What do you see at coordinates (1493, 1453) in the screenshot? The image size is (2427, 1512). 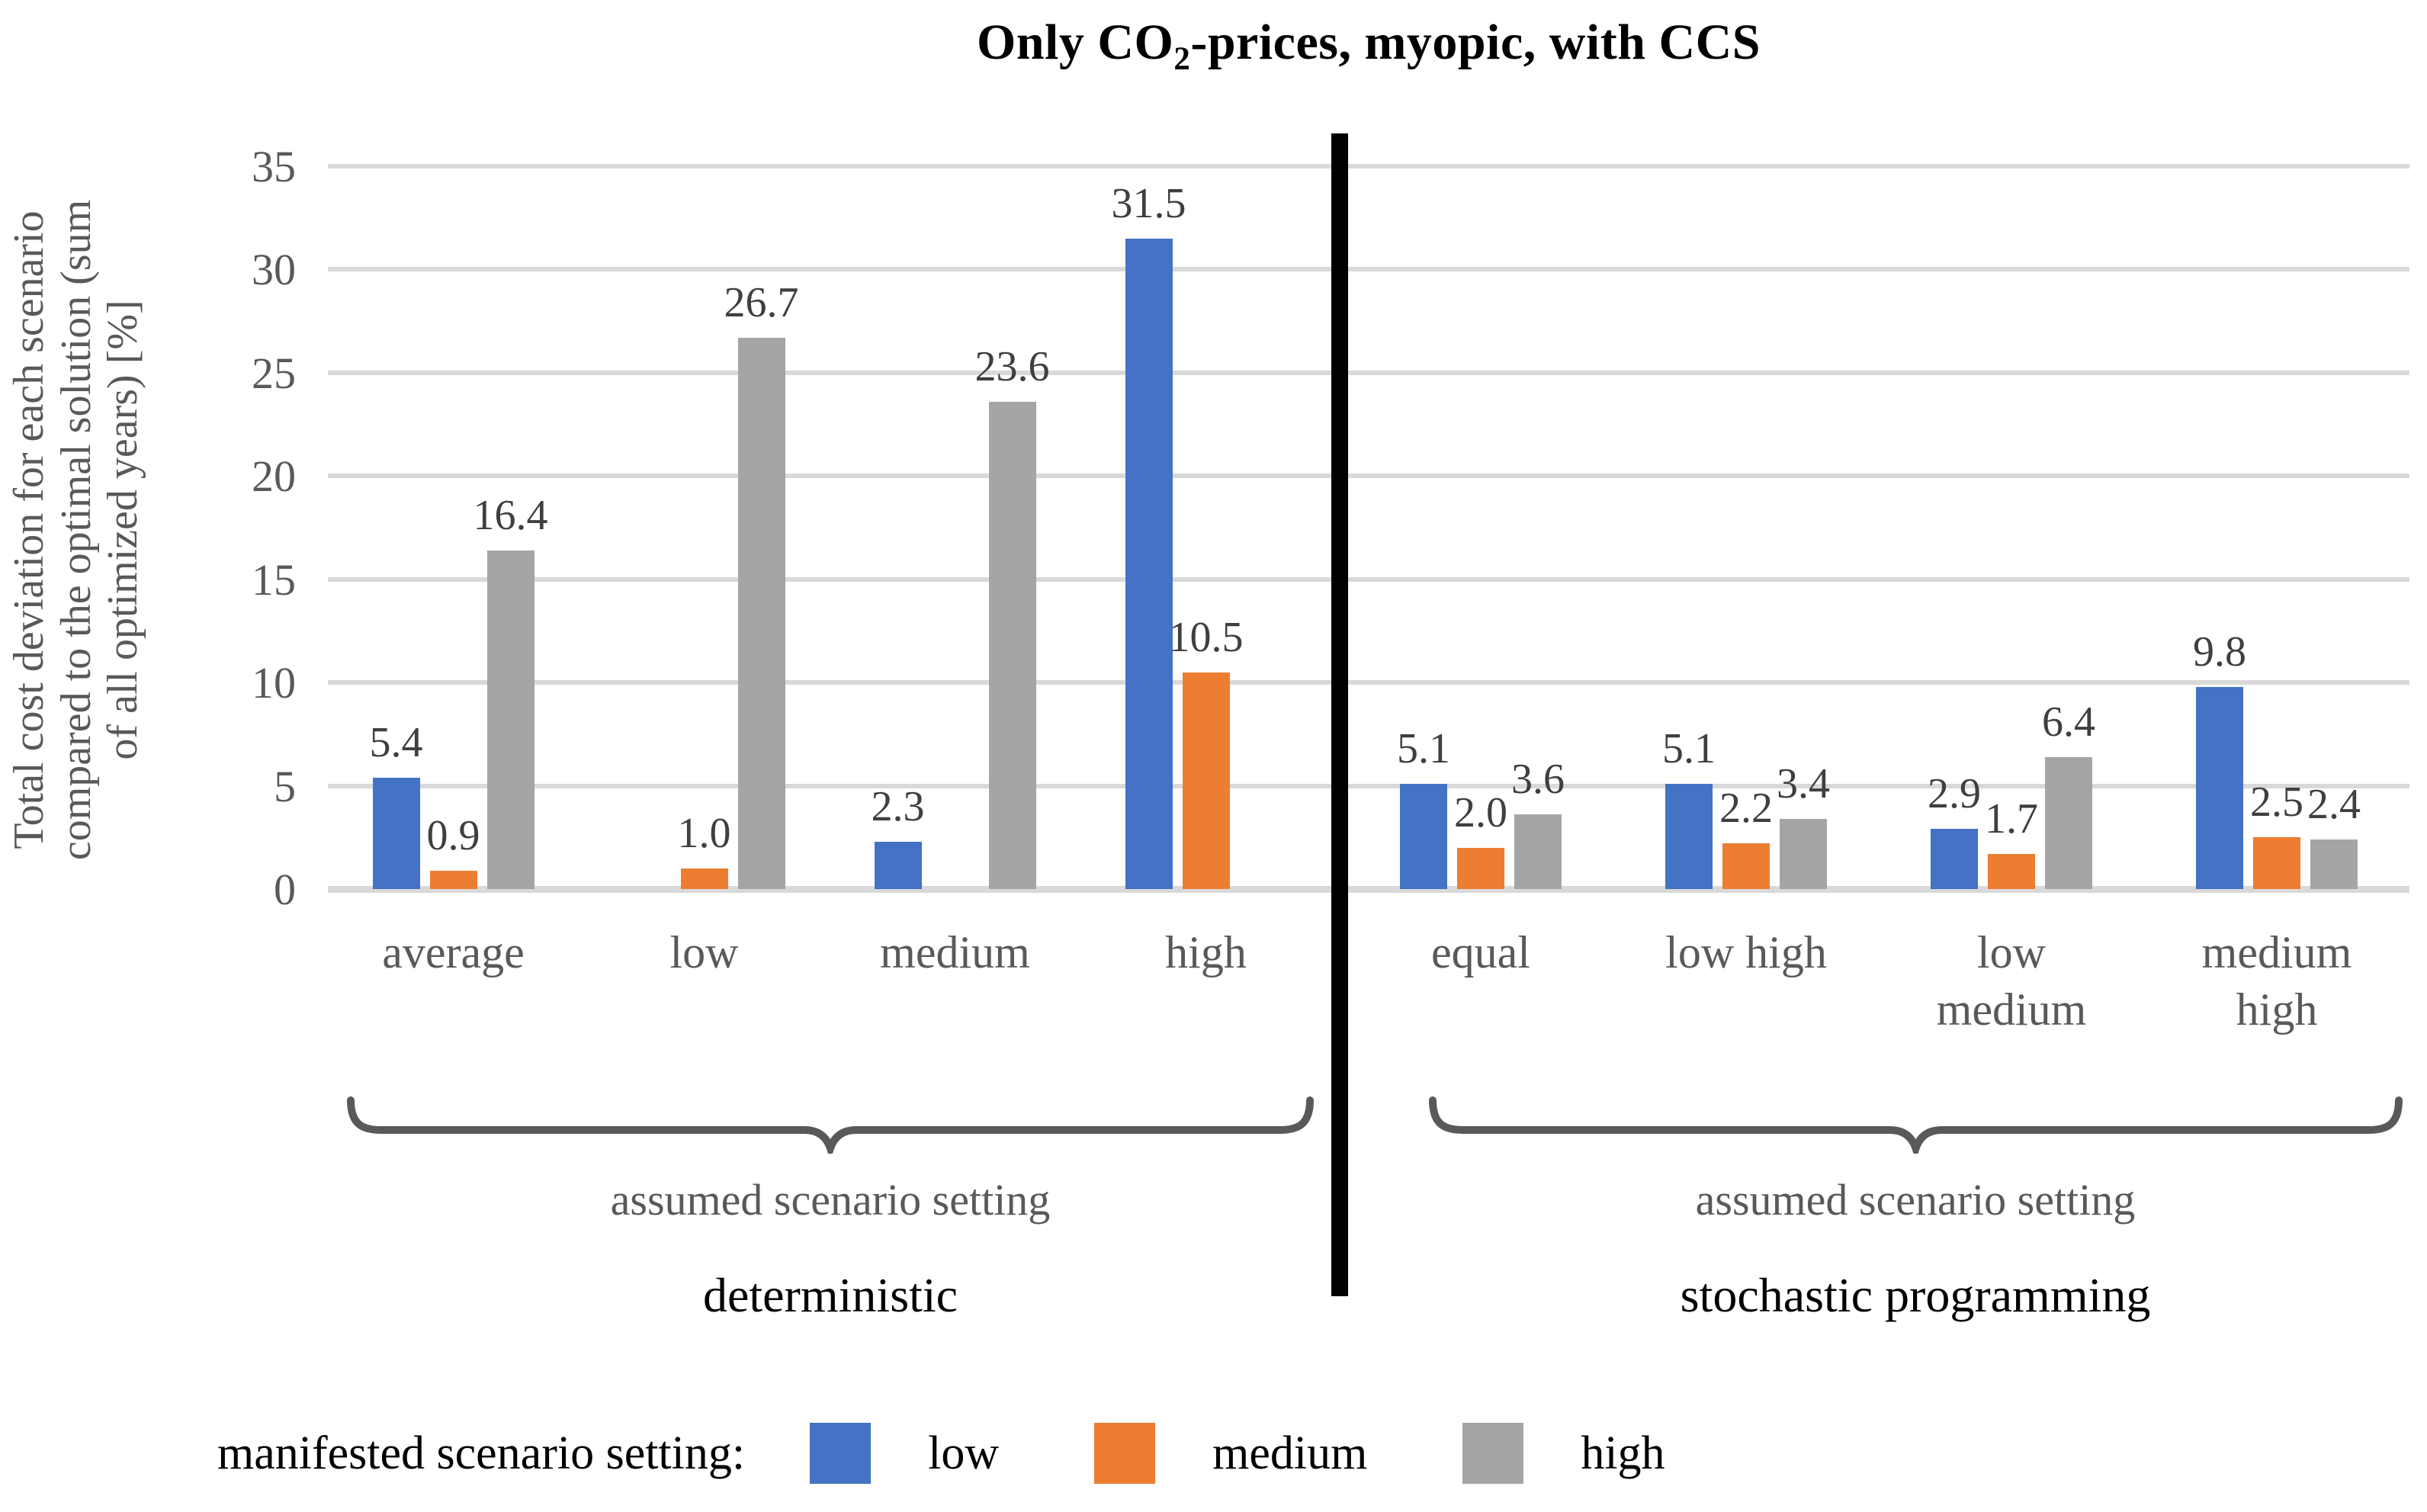 I see `legend-swatch-high` at bounding box center [1493, 1453].